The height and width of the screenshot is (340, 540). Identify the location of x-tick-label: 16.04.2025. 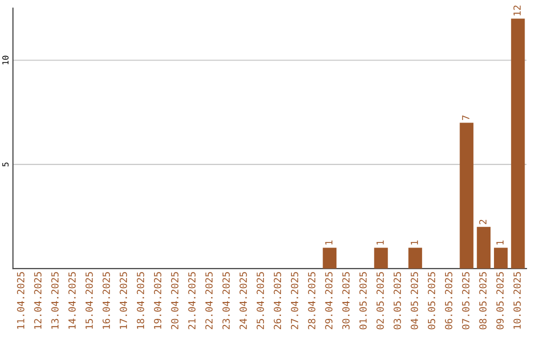
(106, 300).